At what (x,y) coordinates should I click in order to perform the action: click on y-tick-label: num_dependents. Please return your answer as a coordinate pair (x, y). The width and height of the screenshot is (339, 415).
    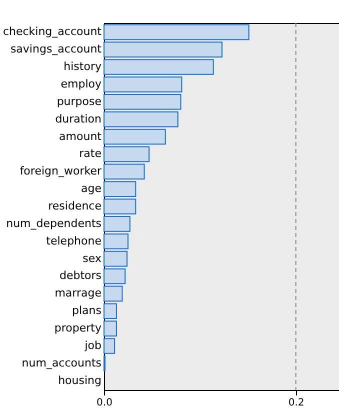
    Looking at the image, I should click on (54, 223).